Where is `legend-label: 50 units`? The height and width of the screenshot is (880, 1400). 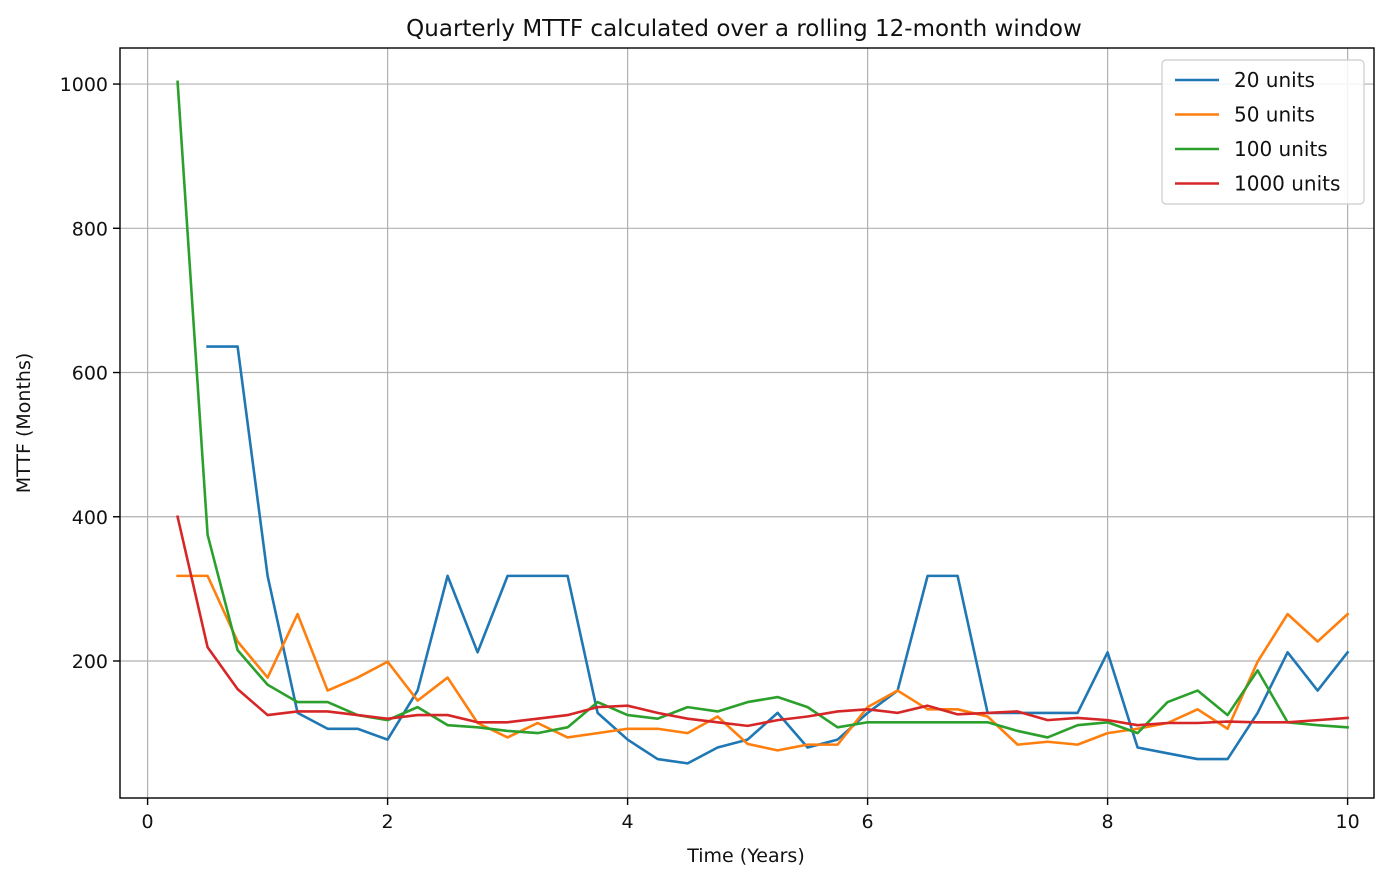
legend-label: 50 units is located at coordinates (1274, 115).